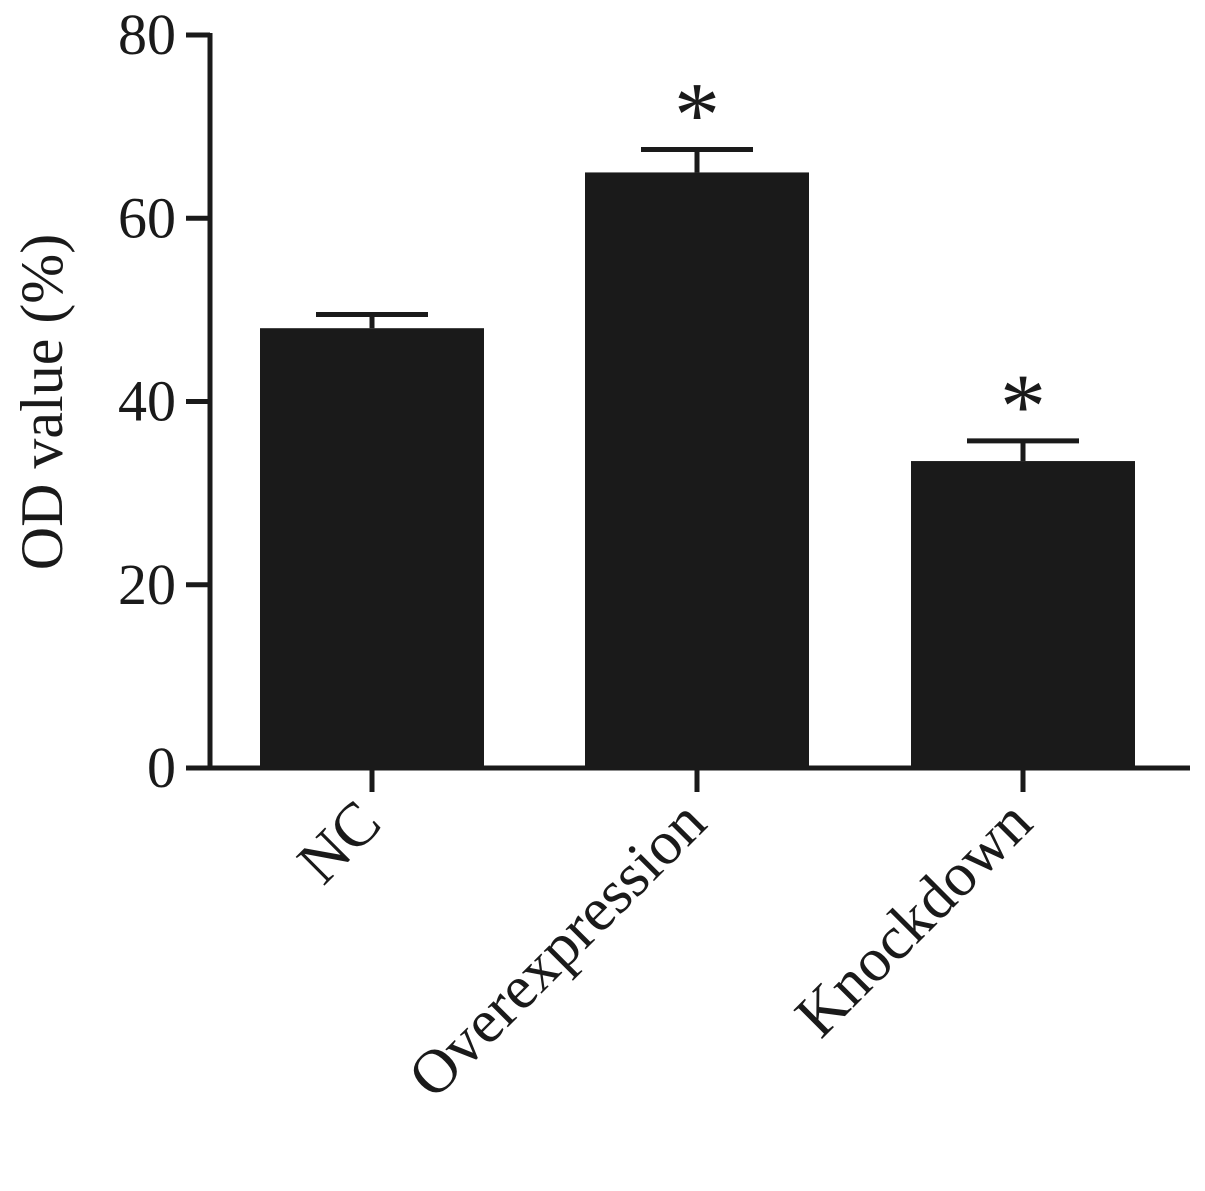  What do you see at coordinates (147, 217) in the screenshot?
I see `y-tick-label: 60` at bounding box center [147, 217].